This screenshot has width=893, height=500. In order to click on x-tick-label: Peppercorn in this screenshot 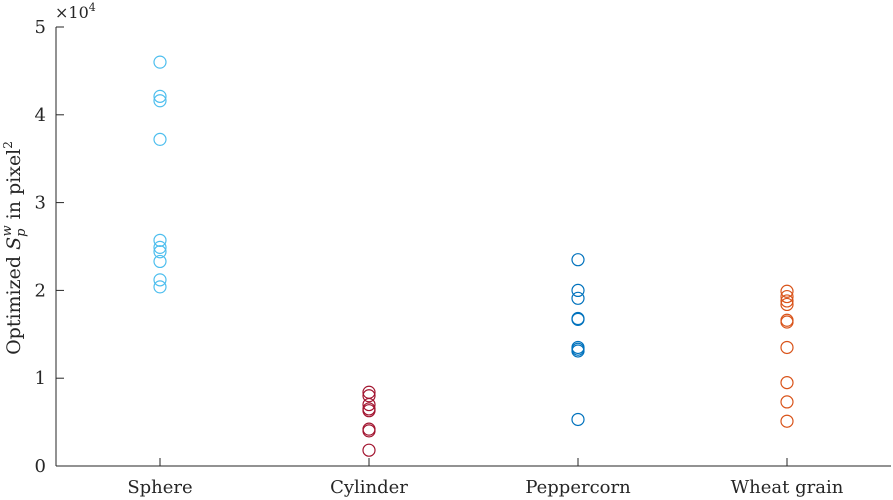, I will do `click(578, 487)`.